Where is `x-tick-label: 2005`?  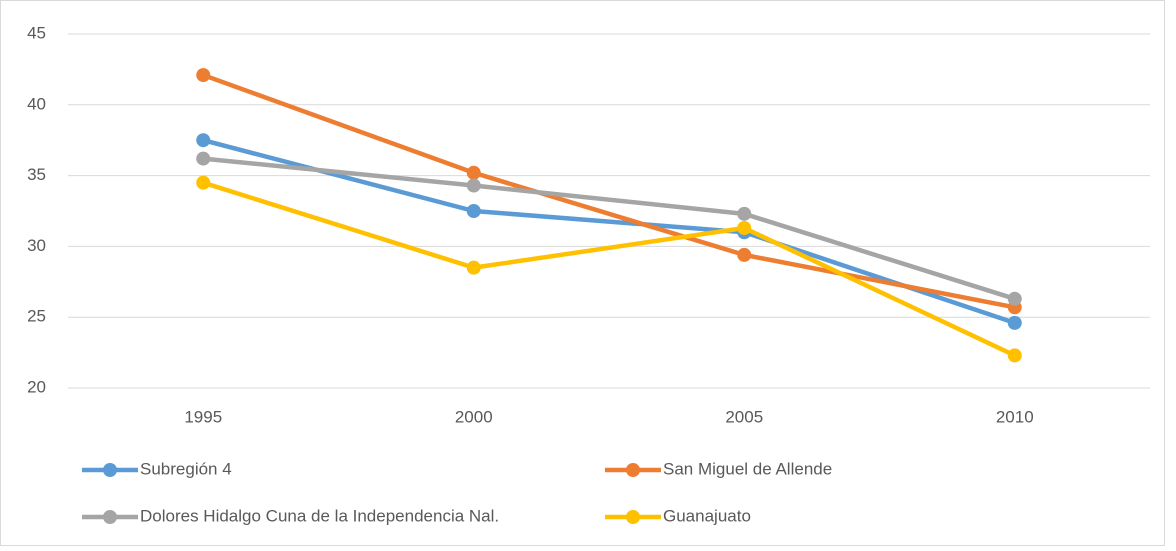
x-tick-label: 2005 is located at coordinates (744, 416).